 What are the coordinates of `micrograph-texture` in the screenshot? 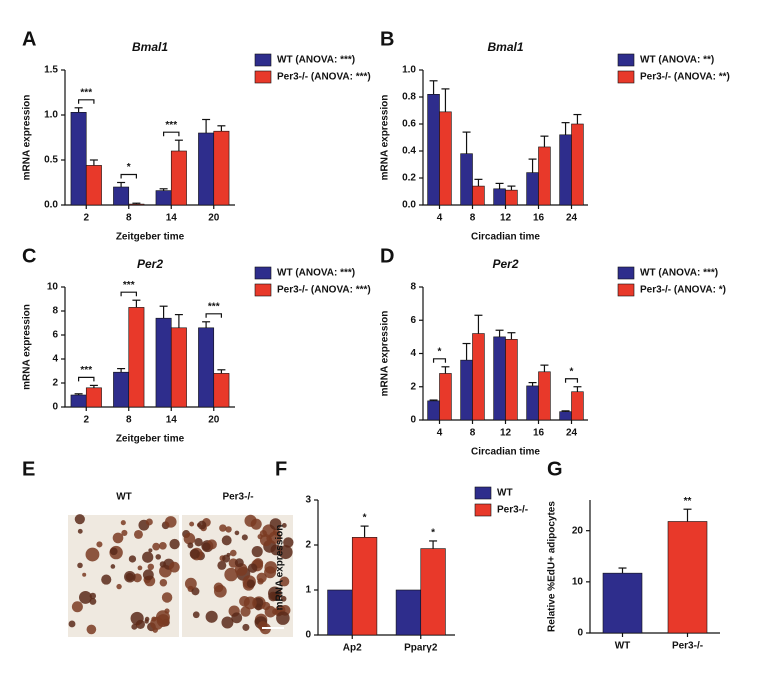 It's located at (181, 574).